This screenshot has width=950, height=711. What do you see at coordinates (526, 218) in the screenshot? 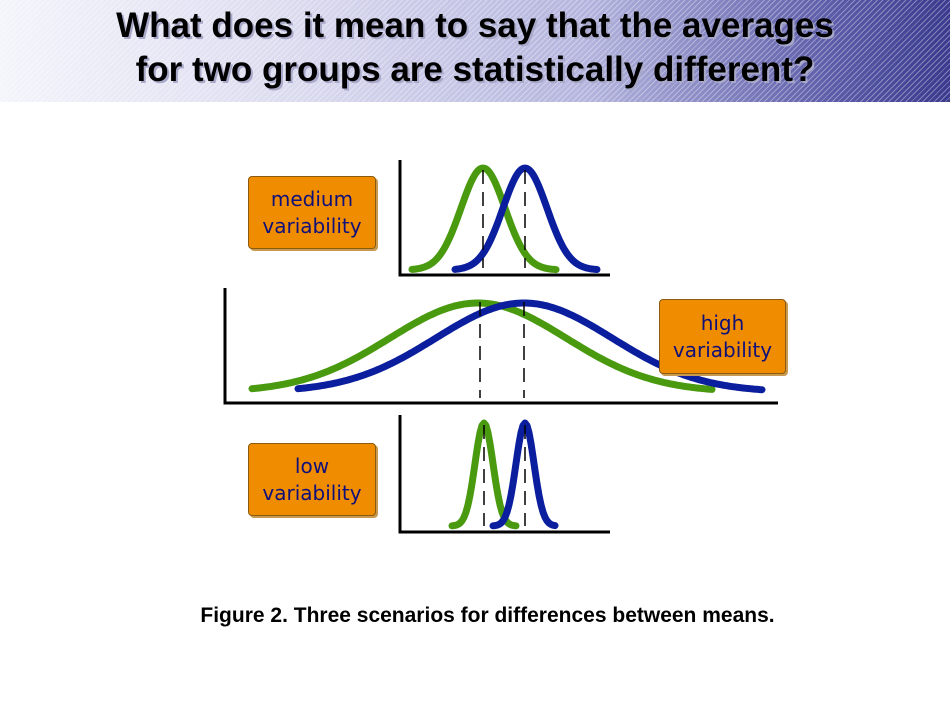
I see `curve-medium-group-b` at bounding box center [526, 218].